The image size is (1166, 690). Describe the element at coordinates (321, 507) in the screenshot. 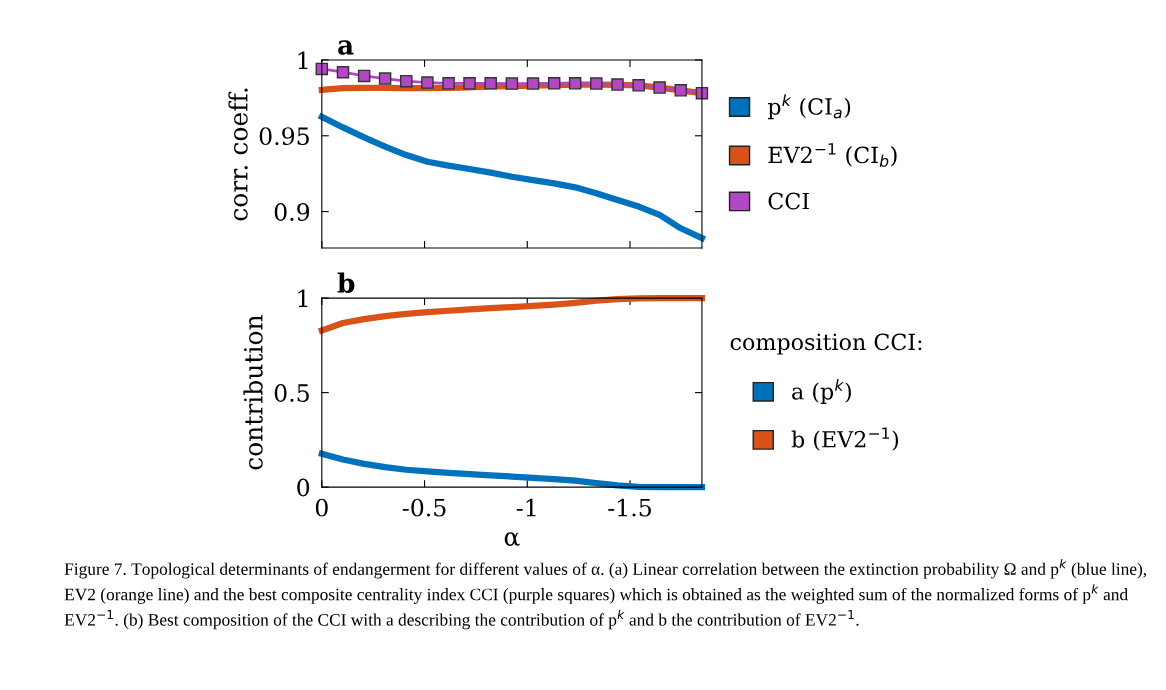

I see `x-tick-label: 0` at that location.